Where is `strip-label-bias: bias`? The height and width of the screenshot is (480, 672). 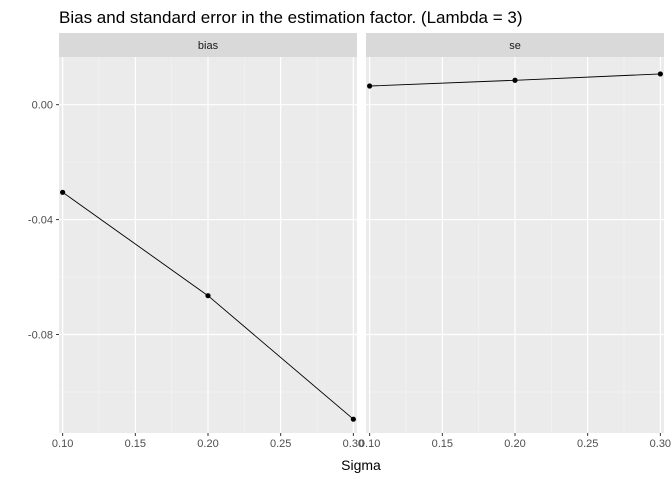 strip-label-bias: bias is located at coordinates (208, 46).